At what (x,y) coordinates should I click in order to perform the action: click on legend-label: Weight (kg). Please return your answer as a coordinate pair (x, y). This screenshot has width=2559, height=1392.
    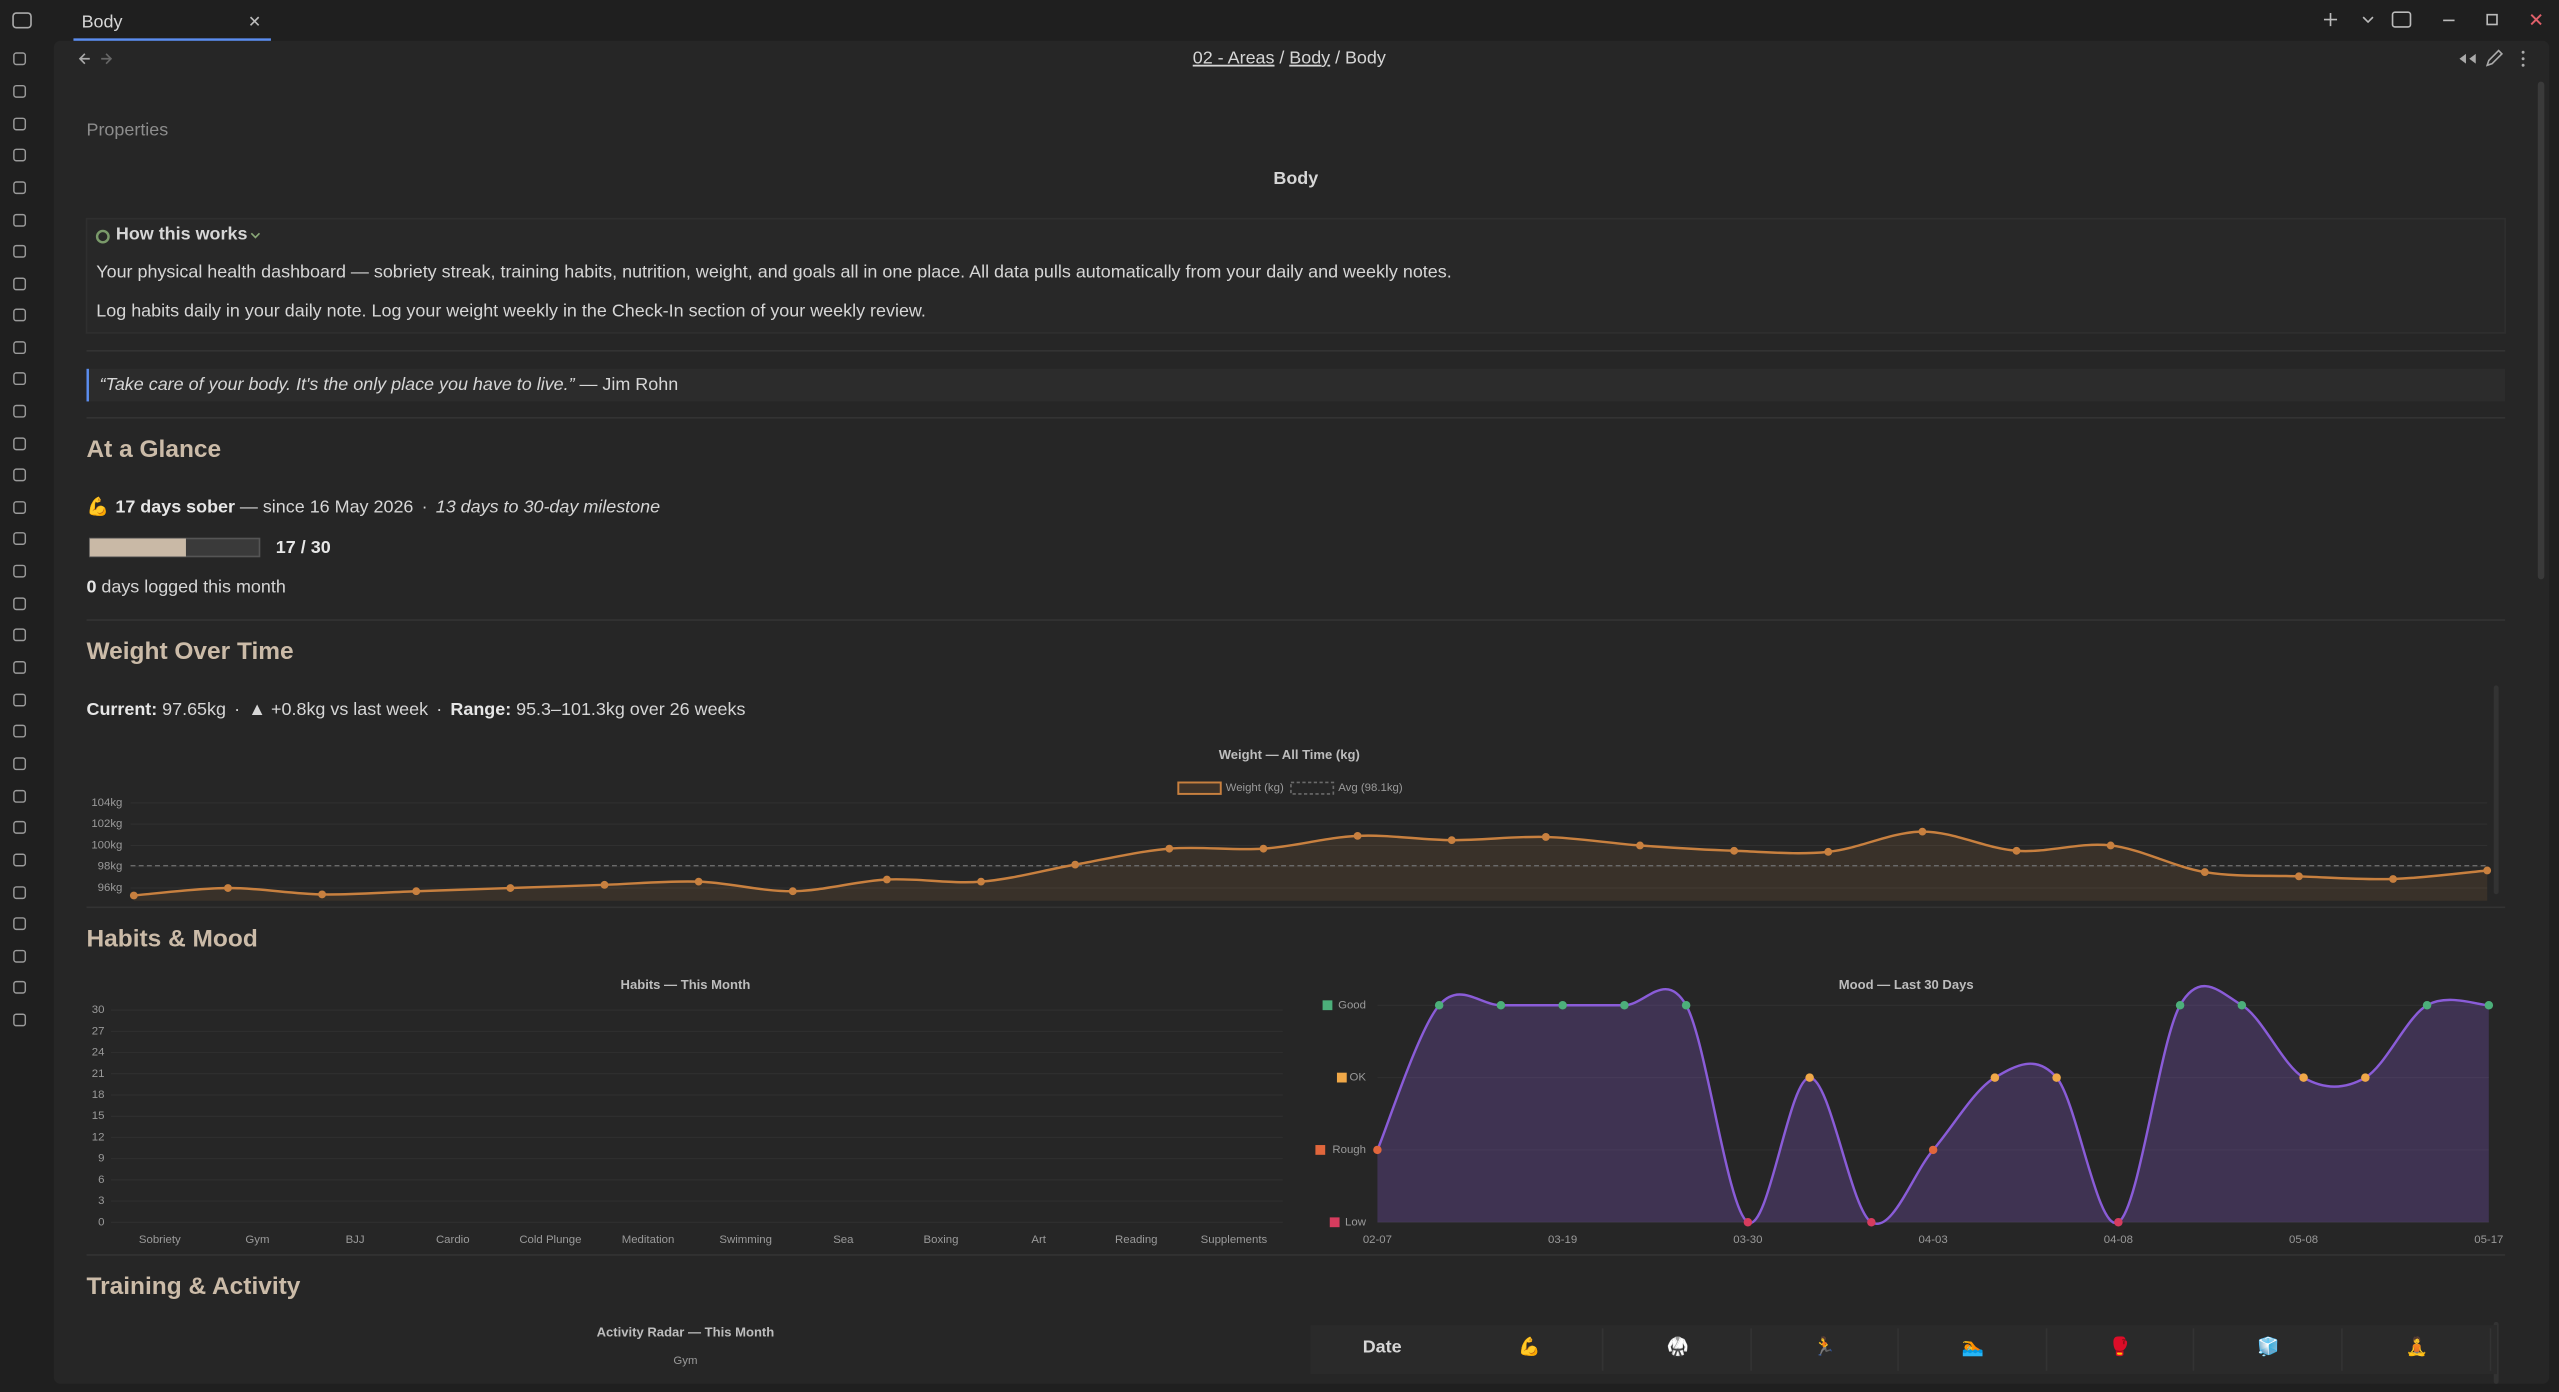
    Looking at the image, I should click on (1255, 788).